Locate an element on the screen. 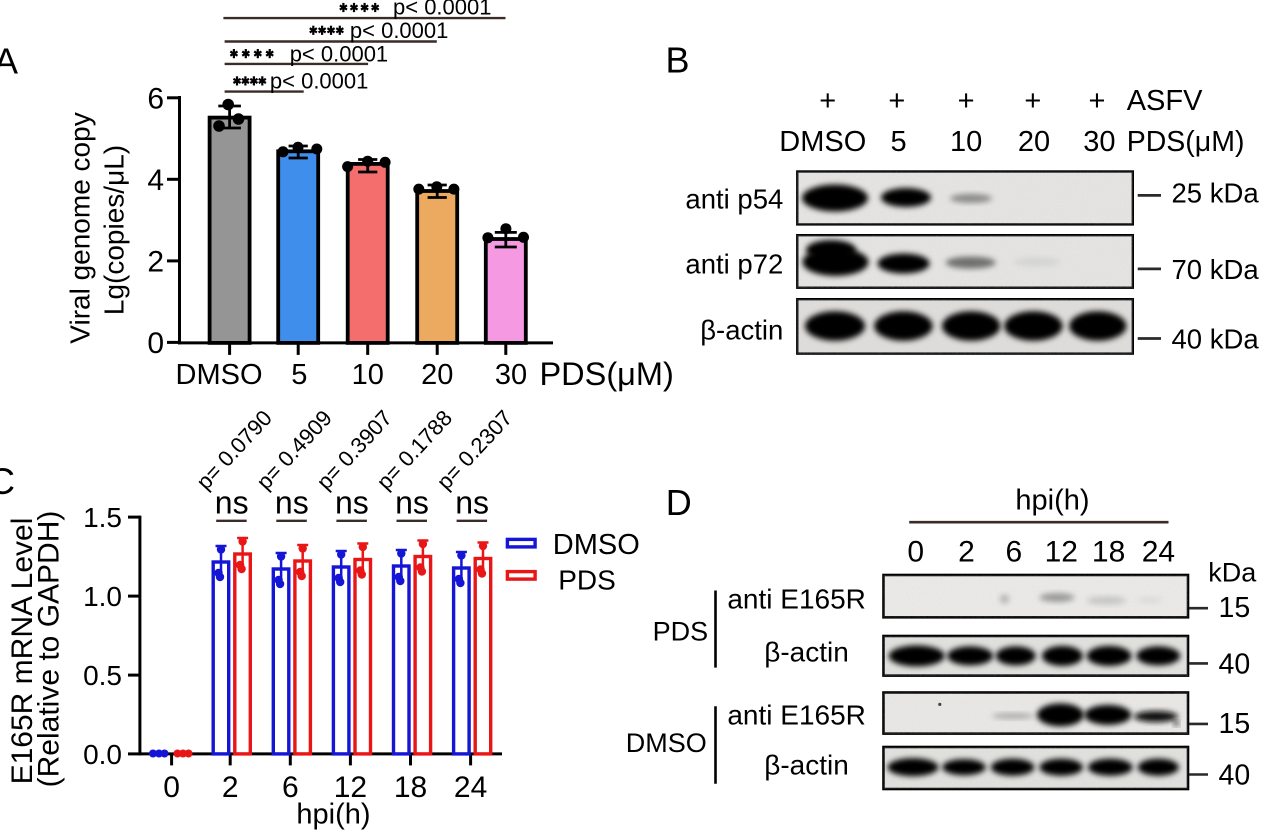  svg-text: Lg(copies/μL) is located at coordinates (113, 230).